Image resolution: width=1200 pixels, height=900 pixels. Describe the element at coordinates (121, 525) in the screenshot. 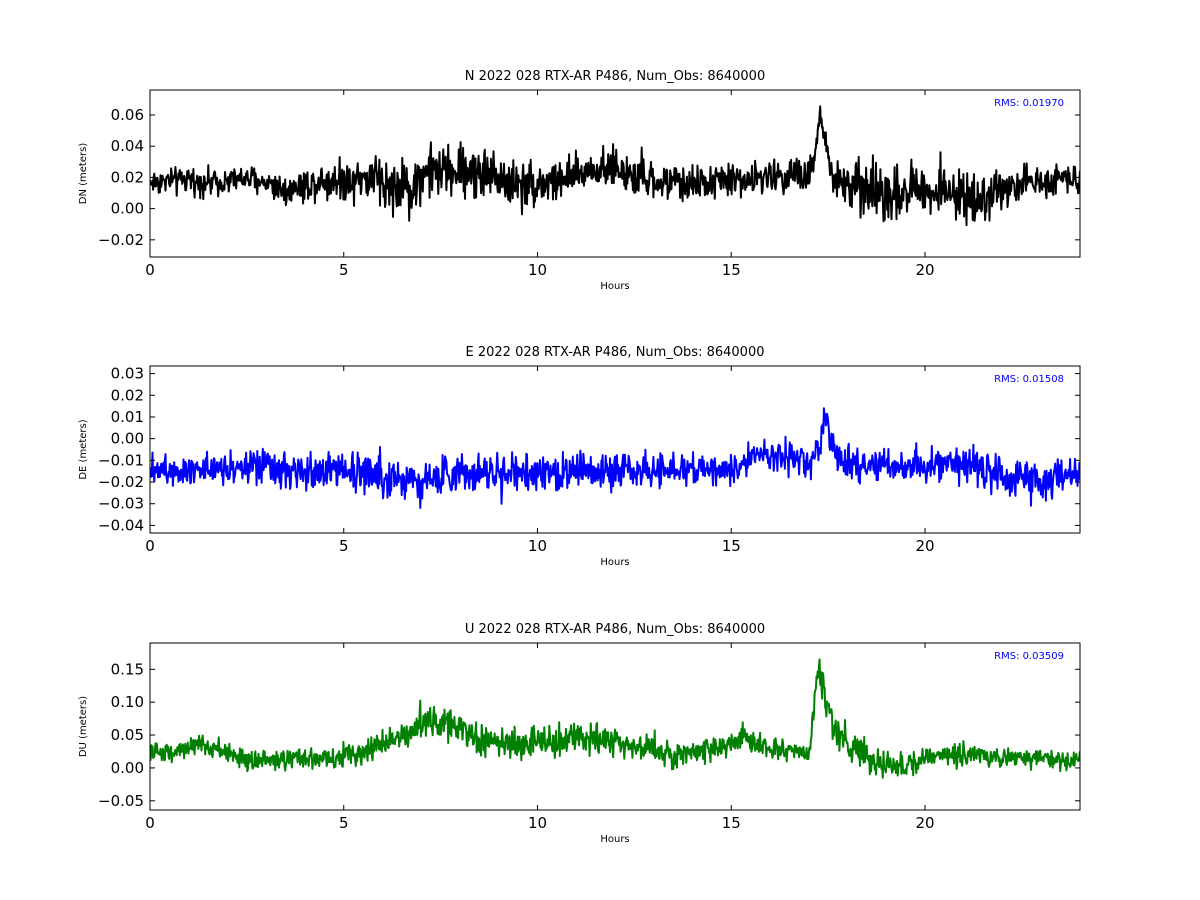

I see `east-y-tick-label: −0.04` at that location.